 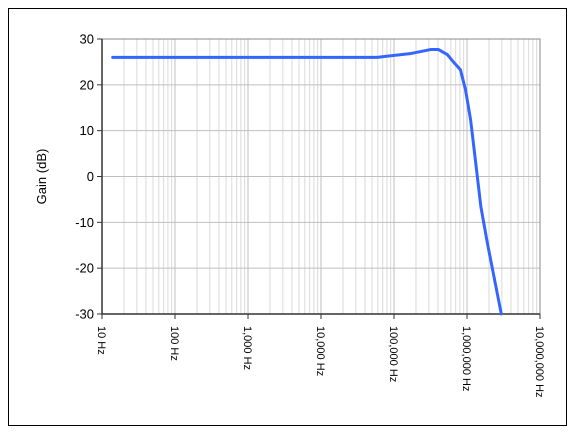 I want to click on y-tick-label: 0, so click(x=90, y=176).